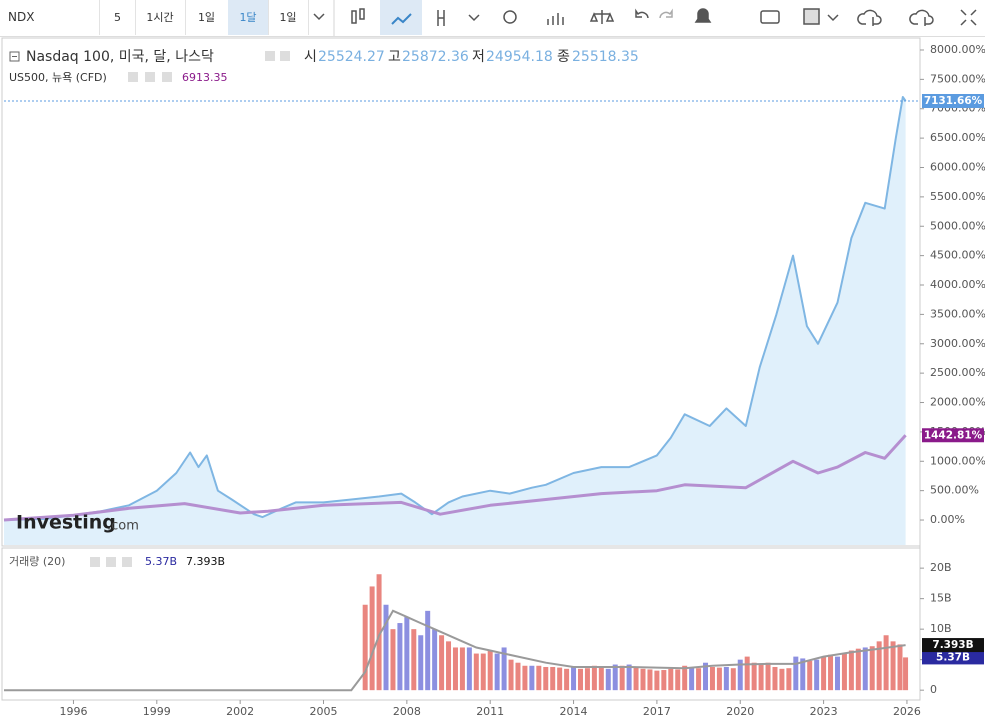 The height and width of the screenshot is (720, 985). I want to click on symbol-input: NDX, so click(50, 17).